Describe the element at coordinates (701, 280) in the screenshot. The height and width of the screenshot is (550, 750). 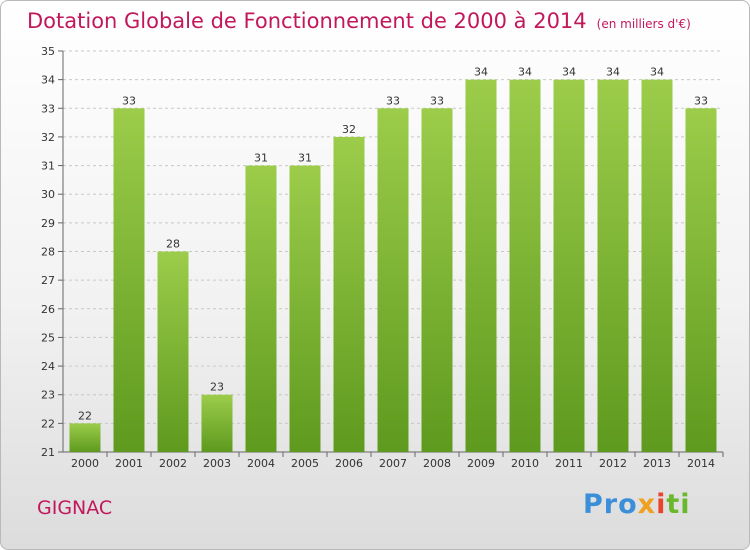
I see `bar-2014` at that location.